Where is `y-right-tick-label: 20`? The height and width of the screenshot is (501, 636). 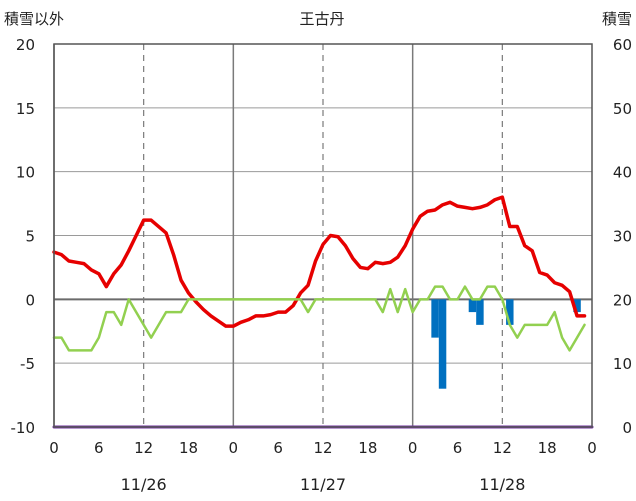 y-right-tick-label: 20 is located at coordinates (622, 300).